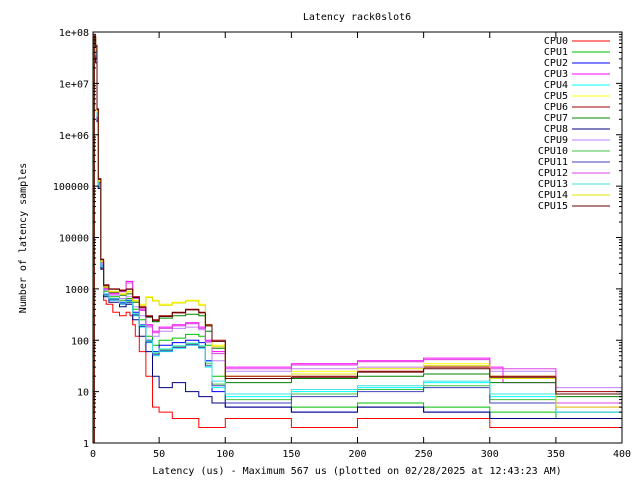 The height and width of the screenshot is (480, 640). Describe the element at coordinates (86, 444) in the screenshot. I see `y-tick-label: 1` at that location.